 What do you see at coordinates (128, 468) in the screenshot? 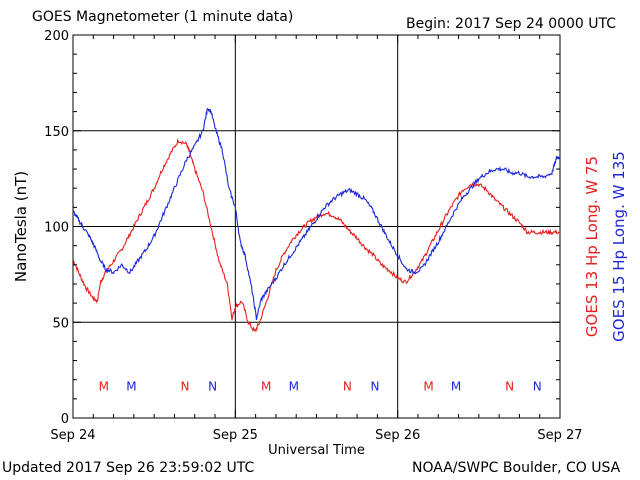
I see `updated-timestamp: Updated 2017 Sep 26 23:59:02 UTC` at bounding box center [128, 468].